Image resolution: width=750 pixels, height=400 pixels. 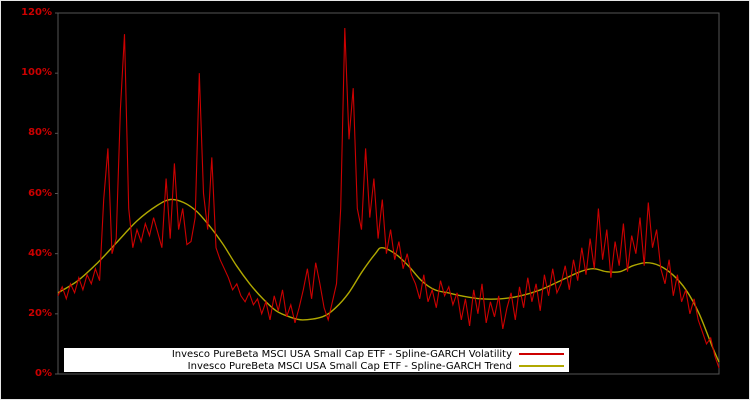 What do you see at coordinates (40, 253) in the screenshot?
I see `y-axis-tick-label: 40%` at bounding box center [40, 253].